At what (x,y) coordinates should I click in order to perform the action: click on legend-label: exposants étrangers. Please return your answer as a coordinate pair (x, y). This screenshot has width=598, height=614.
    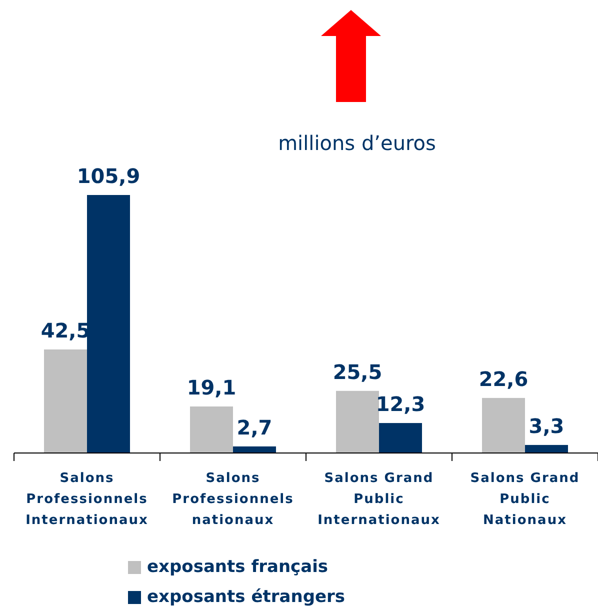
    Looking at the image, I should click on (246, 597).